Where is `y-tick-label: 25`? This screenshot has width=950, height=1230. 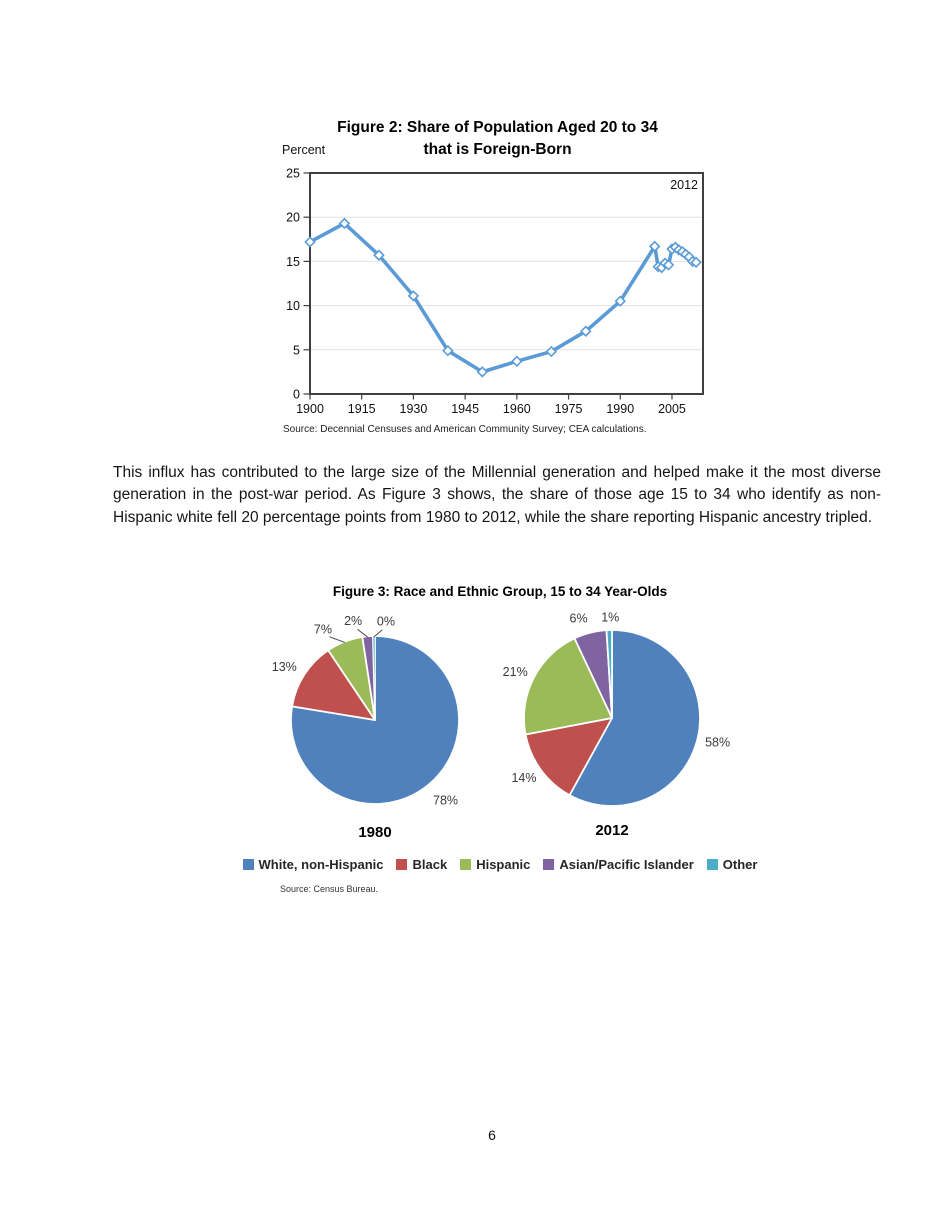 y-tick-label: 25 is located at coordinates (293, 174).